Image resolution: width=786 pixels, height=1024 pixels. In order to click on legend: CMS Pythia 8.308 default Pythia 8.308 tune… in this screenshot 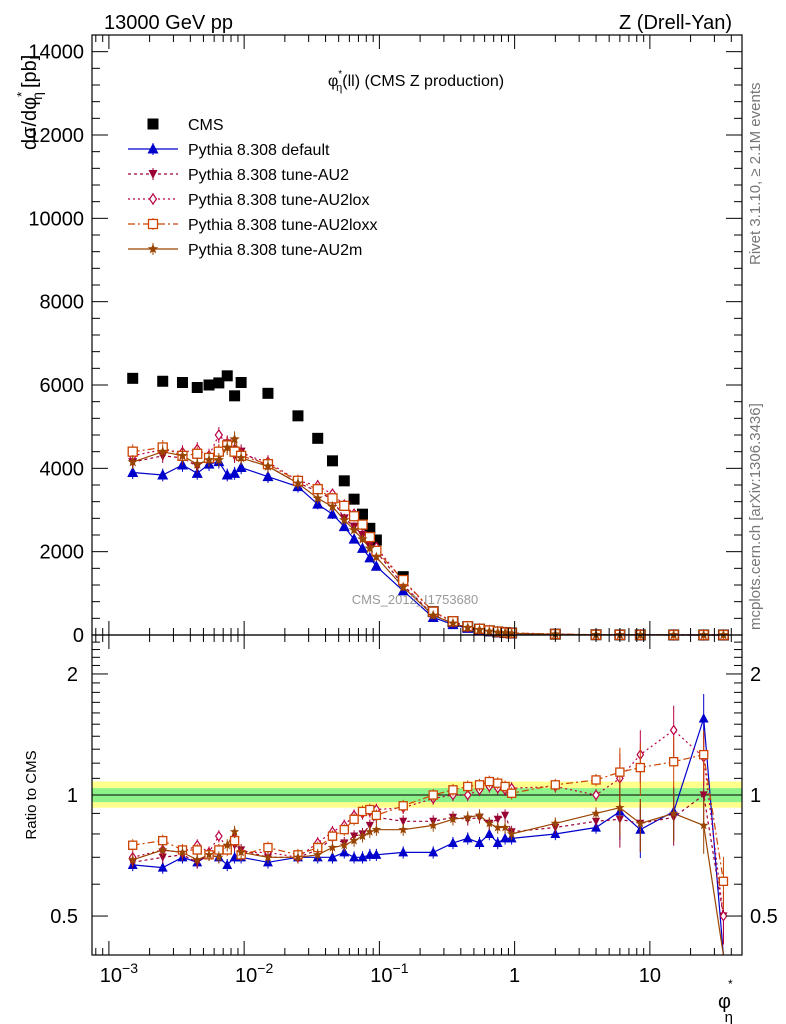, I will do `click(252, 188)`.